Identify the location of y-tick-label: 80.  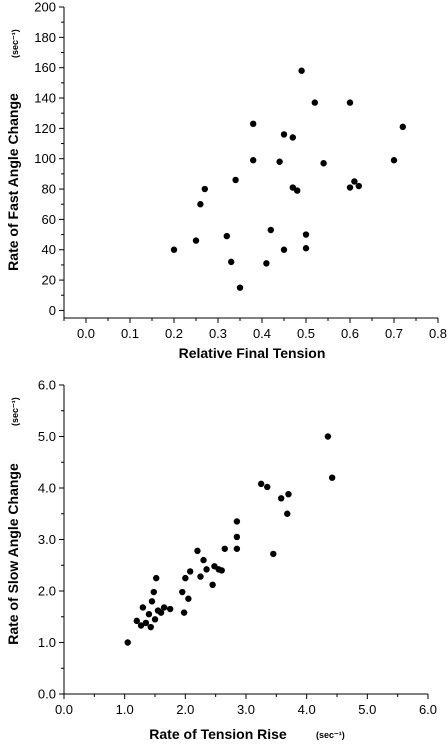
(49, 189).